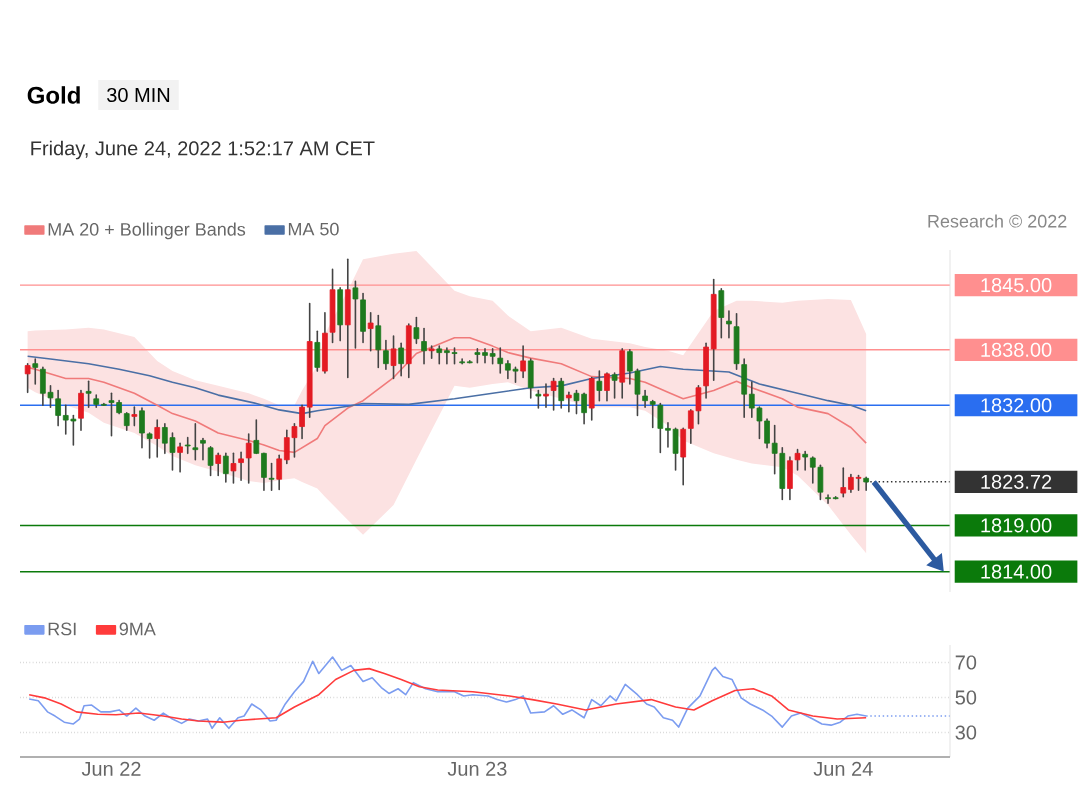 This screenshot has height=791, width=1080. Describe the element at coordinates (147, 231) in the screenshot. I see `legend-label: MA 20 + Bollinger Bands` at that location.